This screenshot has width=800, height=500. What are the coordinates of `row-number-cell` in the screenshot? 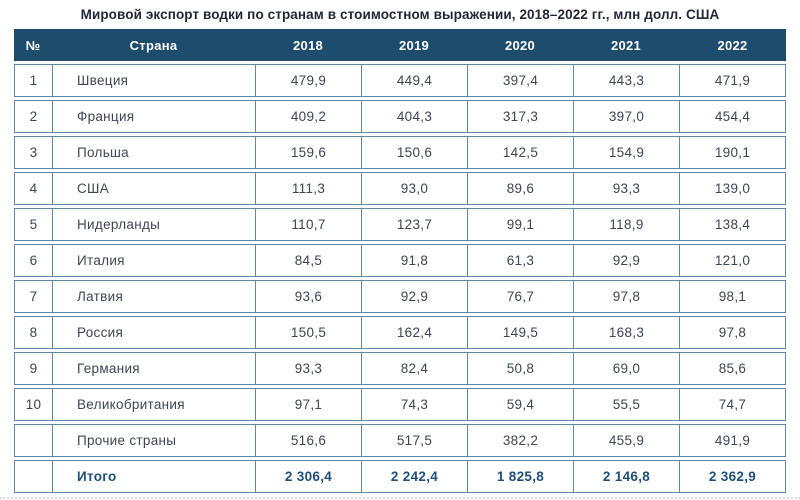 It's located at (33, 440).